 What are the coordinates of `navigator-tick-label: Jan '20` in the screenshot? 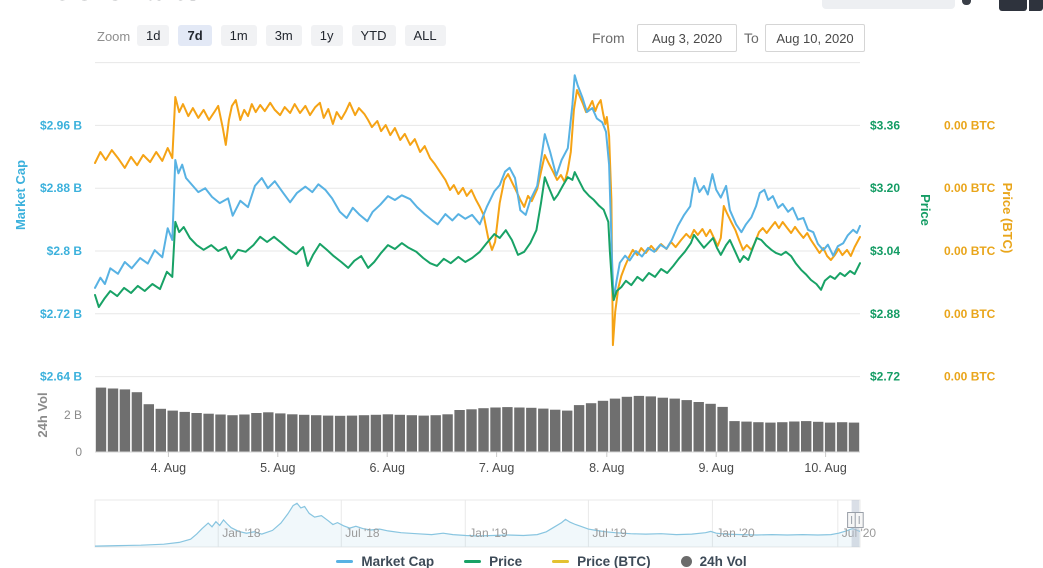 It's located at (735, 533).